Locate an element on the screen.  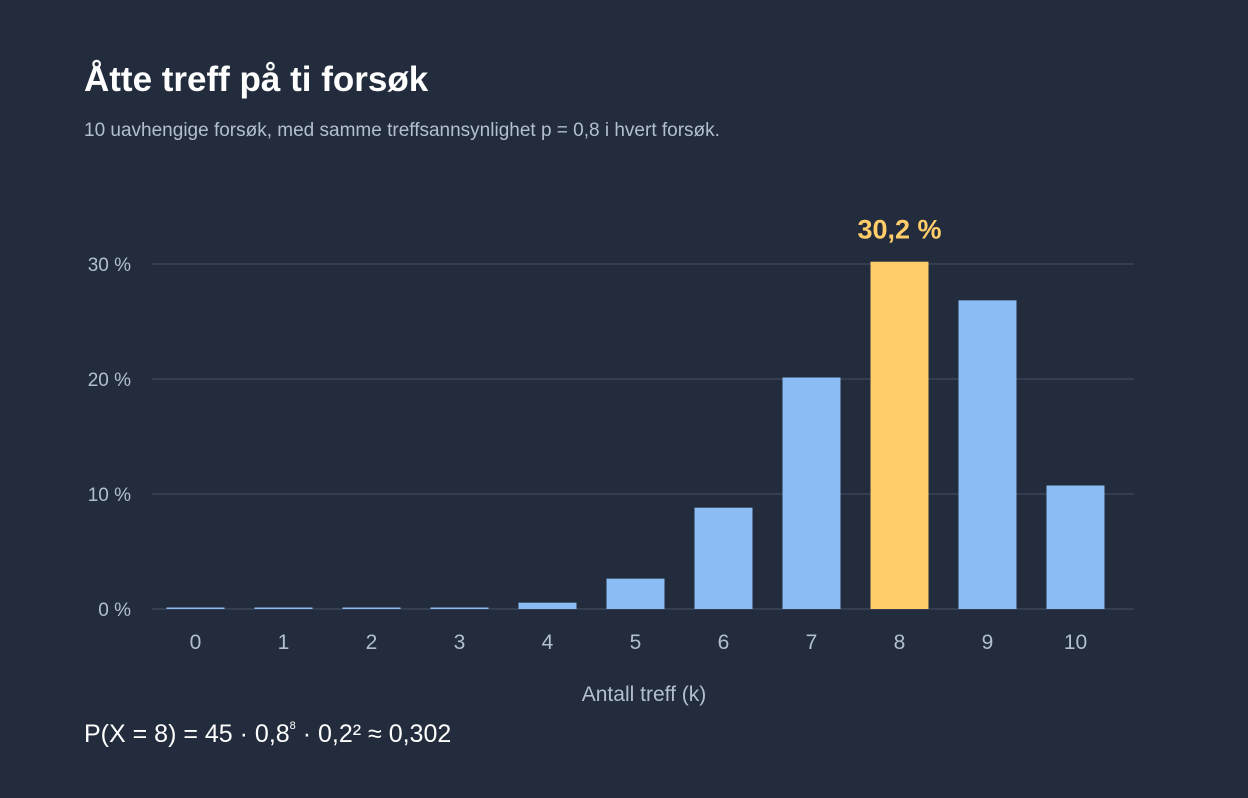
y-tick-label: 30 % is located at coordinates (109, 265).